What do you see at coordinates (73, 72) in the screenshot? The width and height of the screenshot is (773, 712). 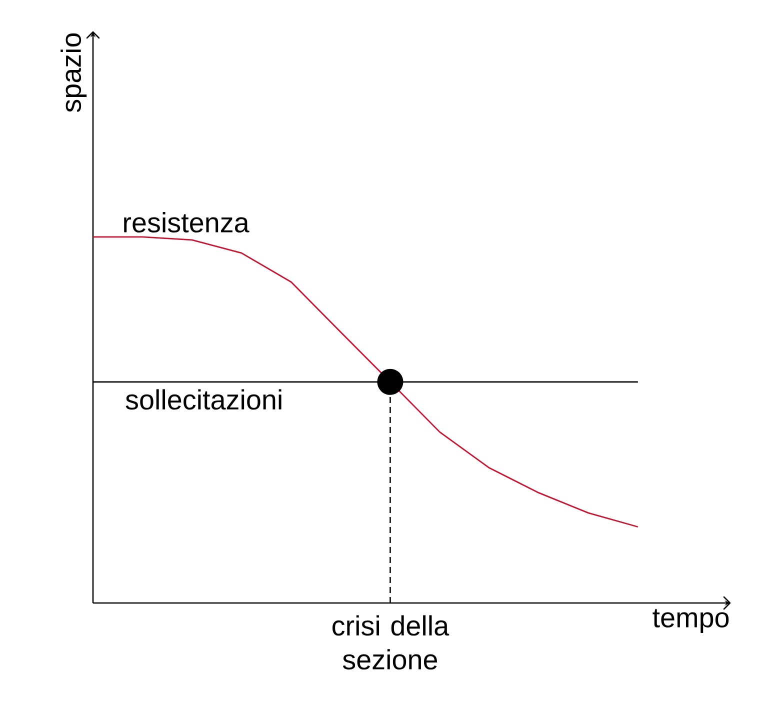 I see `y-axis-title: spazio` at bounding box center [73, 72].